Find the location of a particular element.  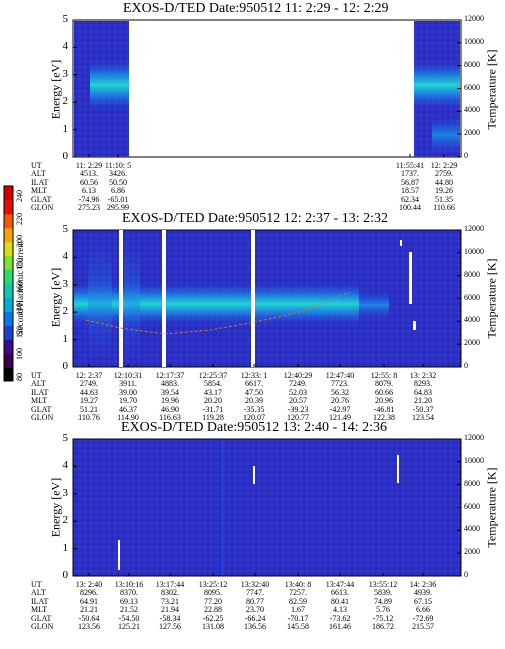

panel-1-y2tick-label: 4000 is located at coordinates (472, 110).